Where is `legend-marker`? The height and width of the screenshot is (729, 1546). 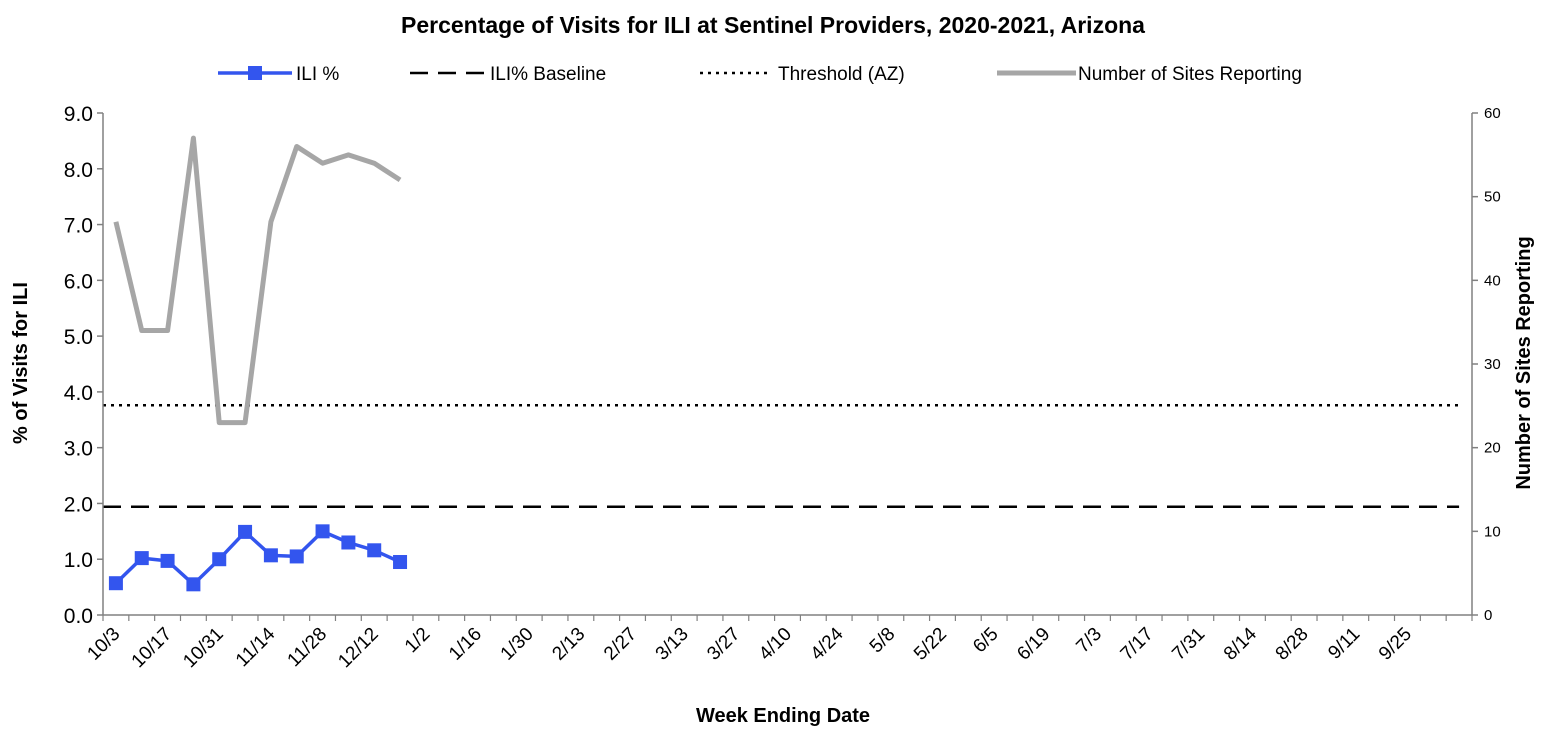
legend-marker is located at coordinates (255, 73).